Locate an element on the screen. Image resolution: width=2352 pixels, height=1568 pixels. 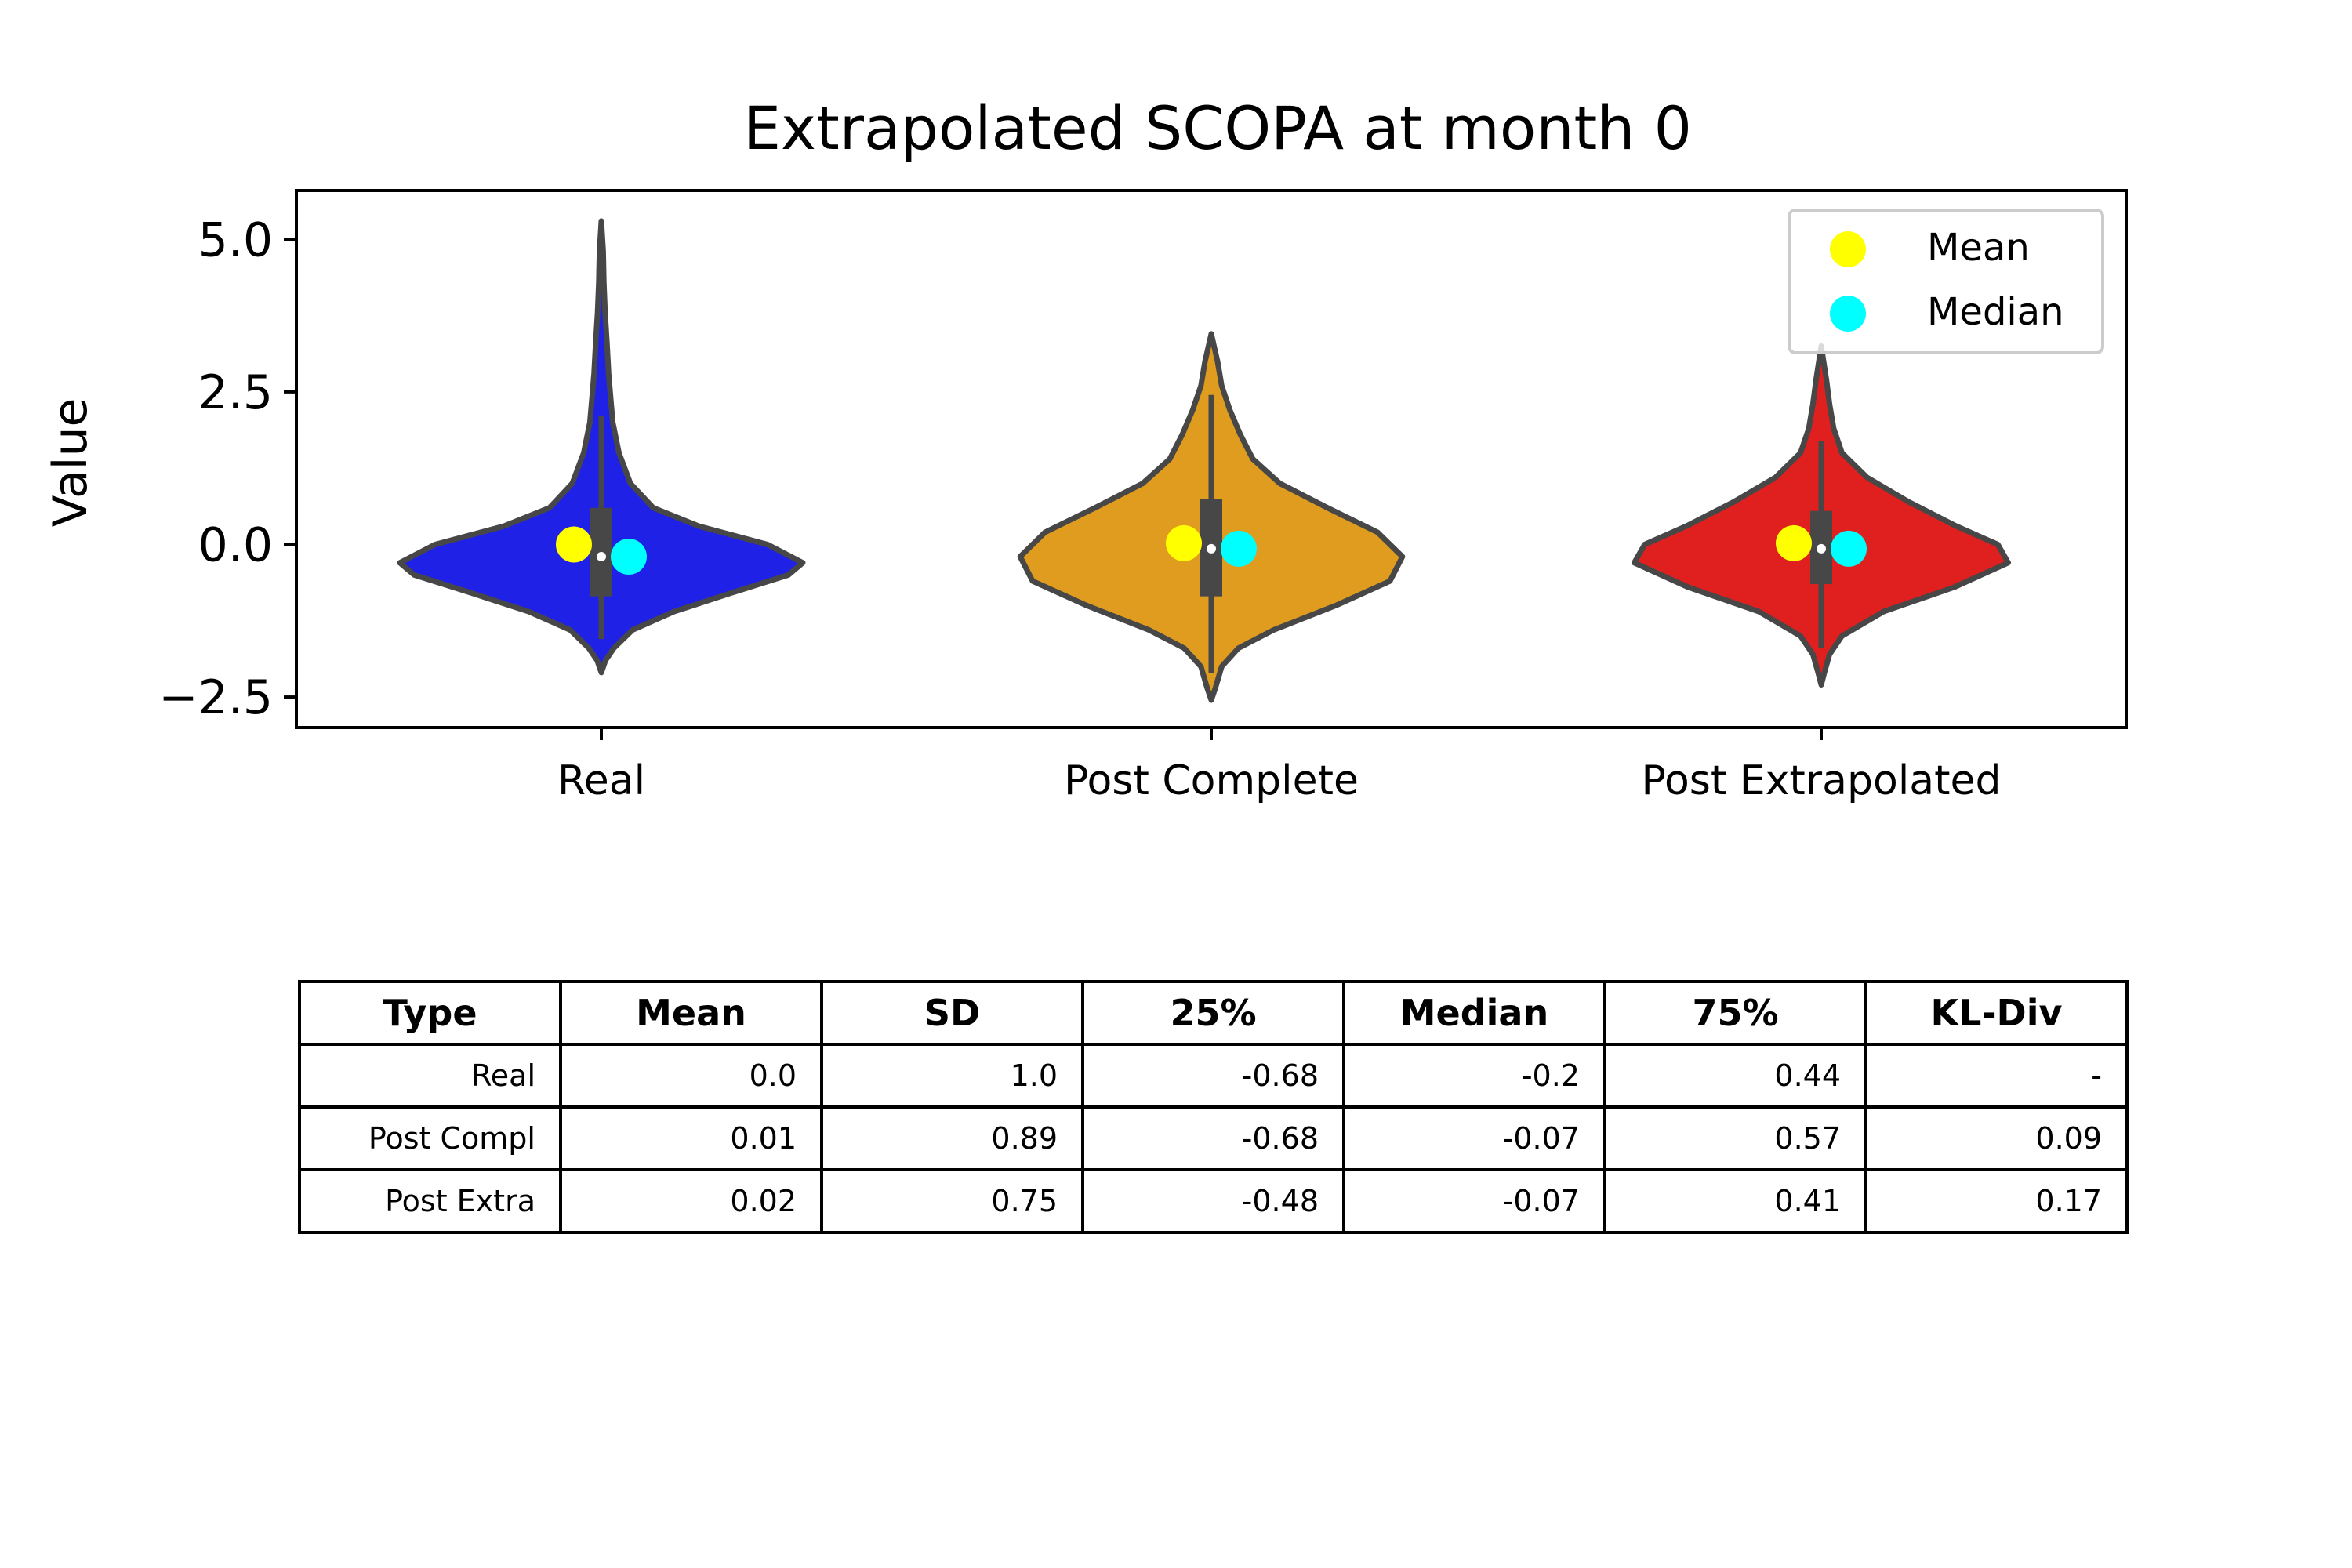
y-axis-label: Value is located at coordinates (70, 463).